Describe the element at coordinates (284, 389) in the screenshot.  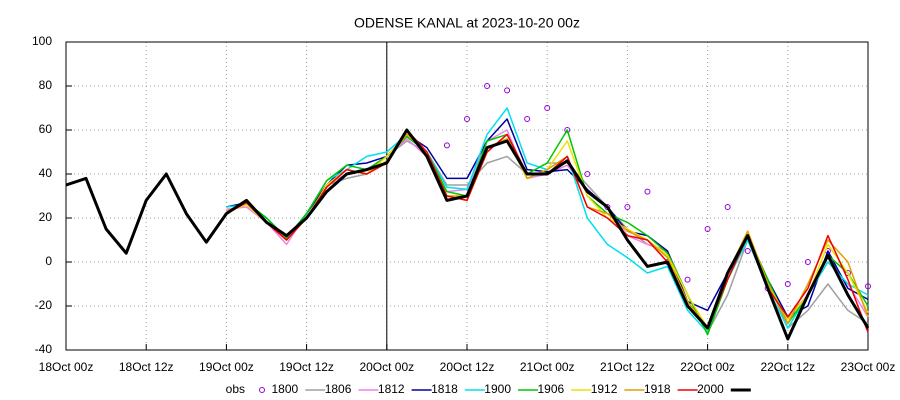
I see `legend-label: 1800` at that location.